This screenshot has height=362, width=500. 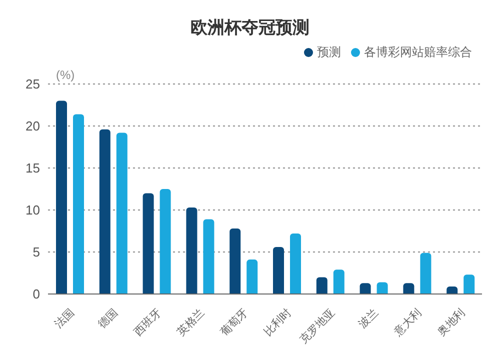 I want to click on y-axis-title: (%), so click(x=65, y=75).